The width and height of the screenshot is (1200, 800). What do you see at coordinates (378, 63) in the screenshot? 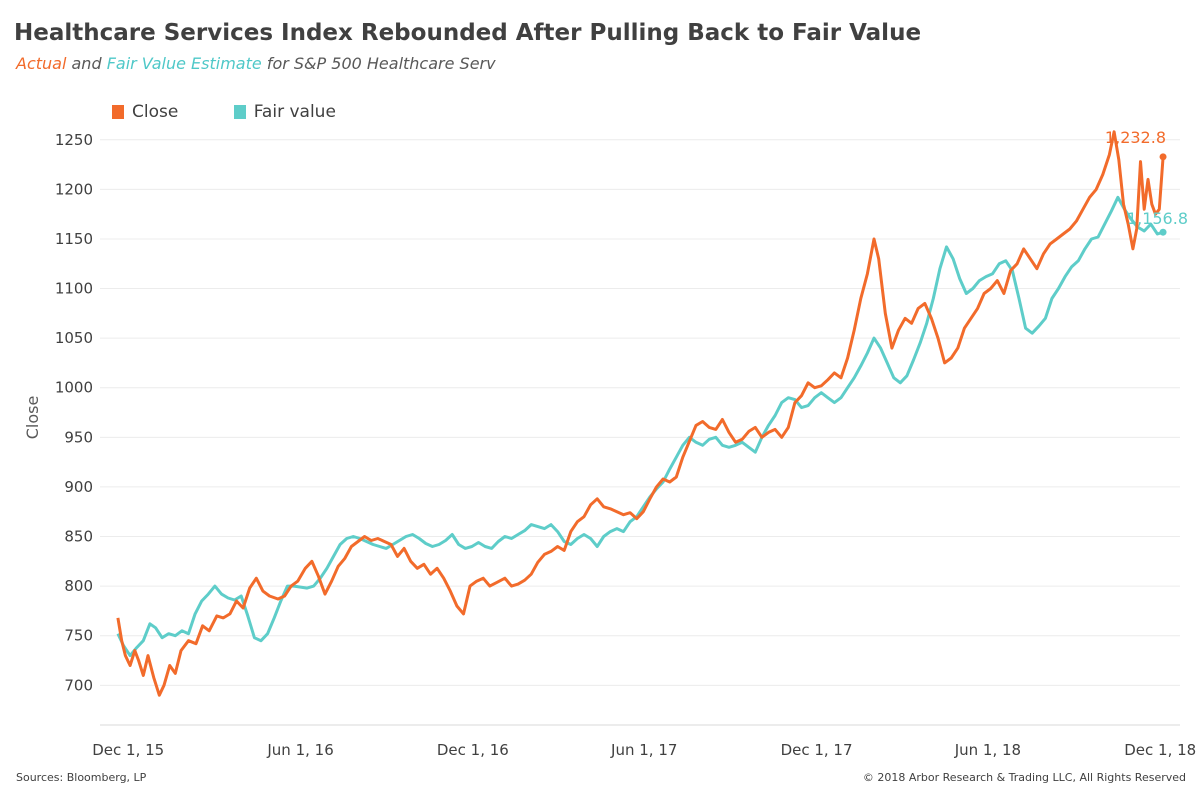
I see `subtitle-rest: for S&P 500 Healthcare Serv` at bounding box center [378, 63].